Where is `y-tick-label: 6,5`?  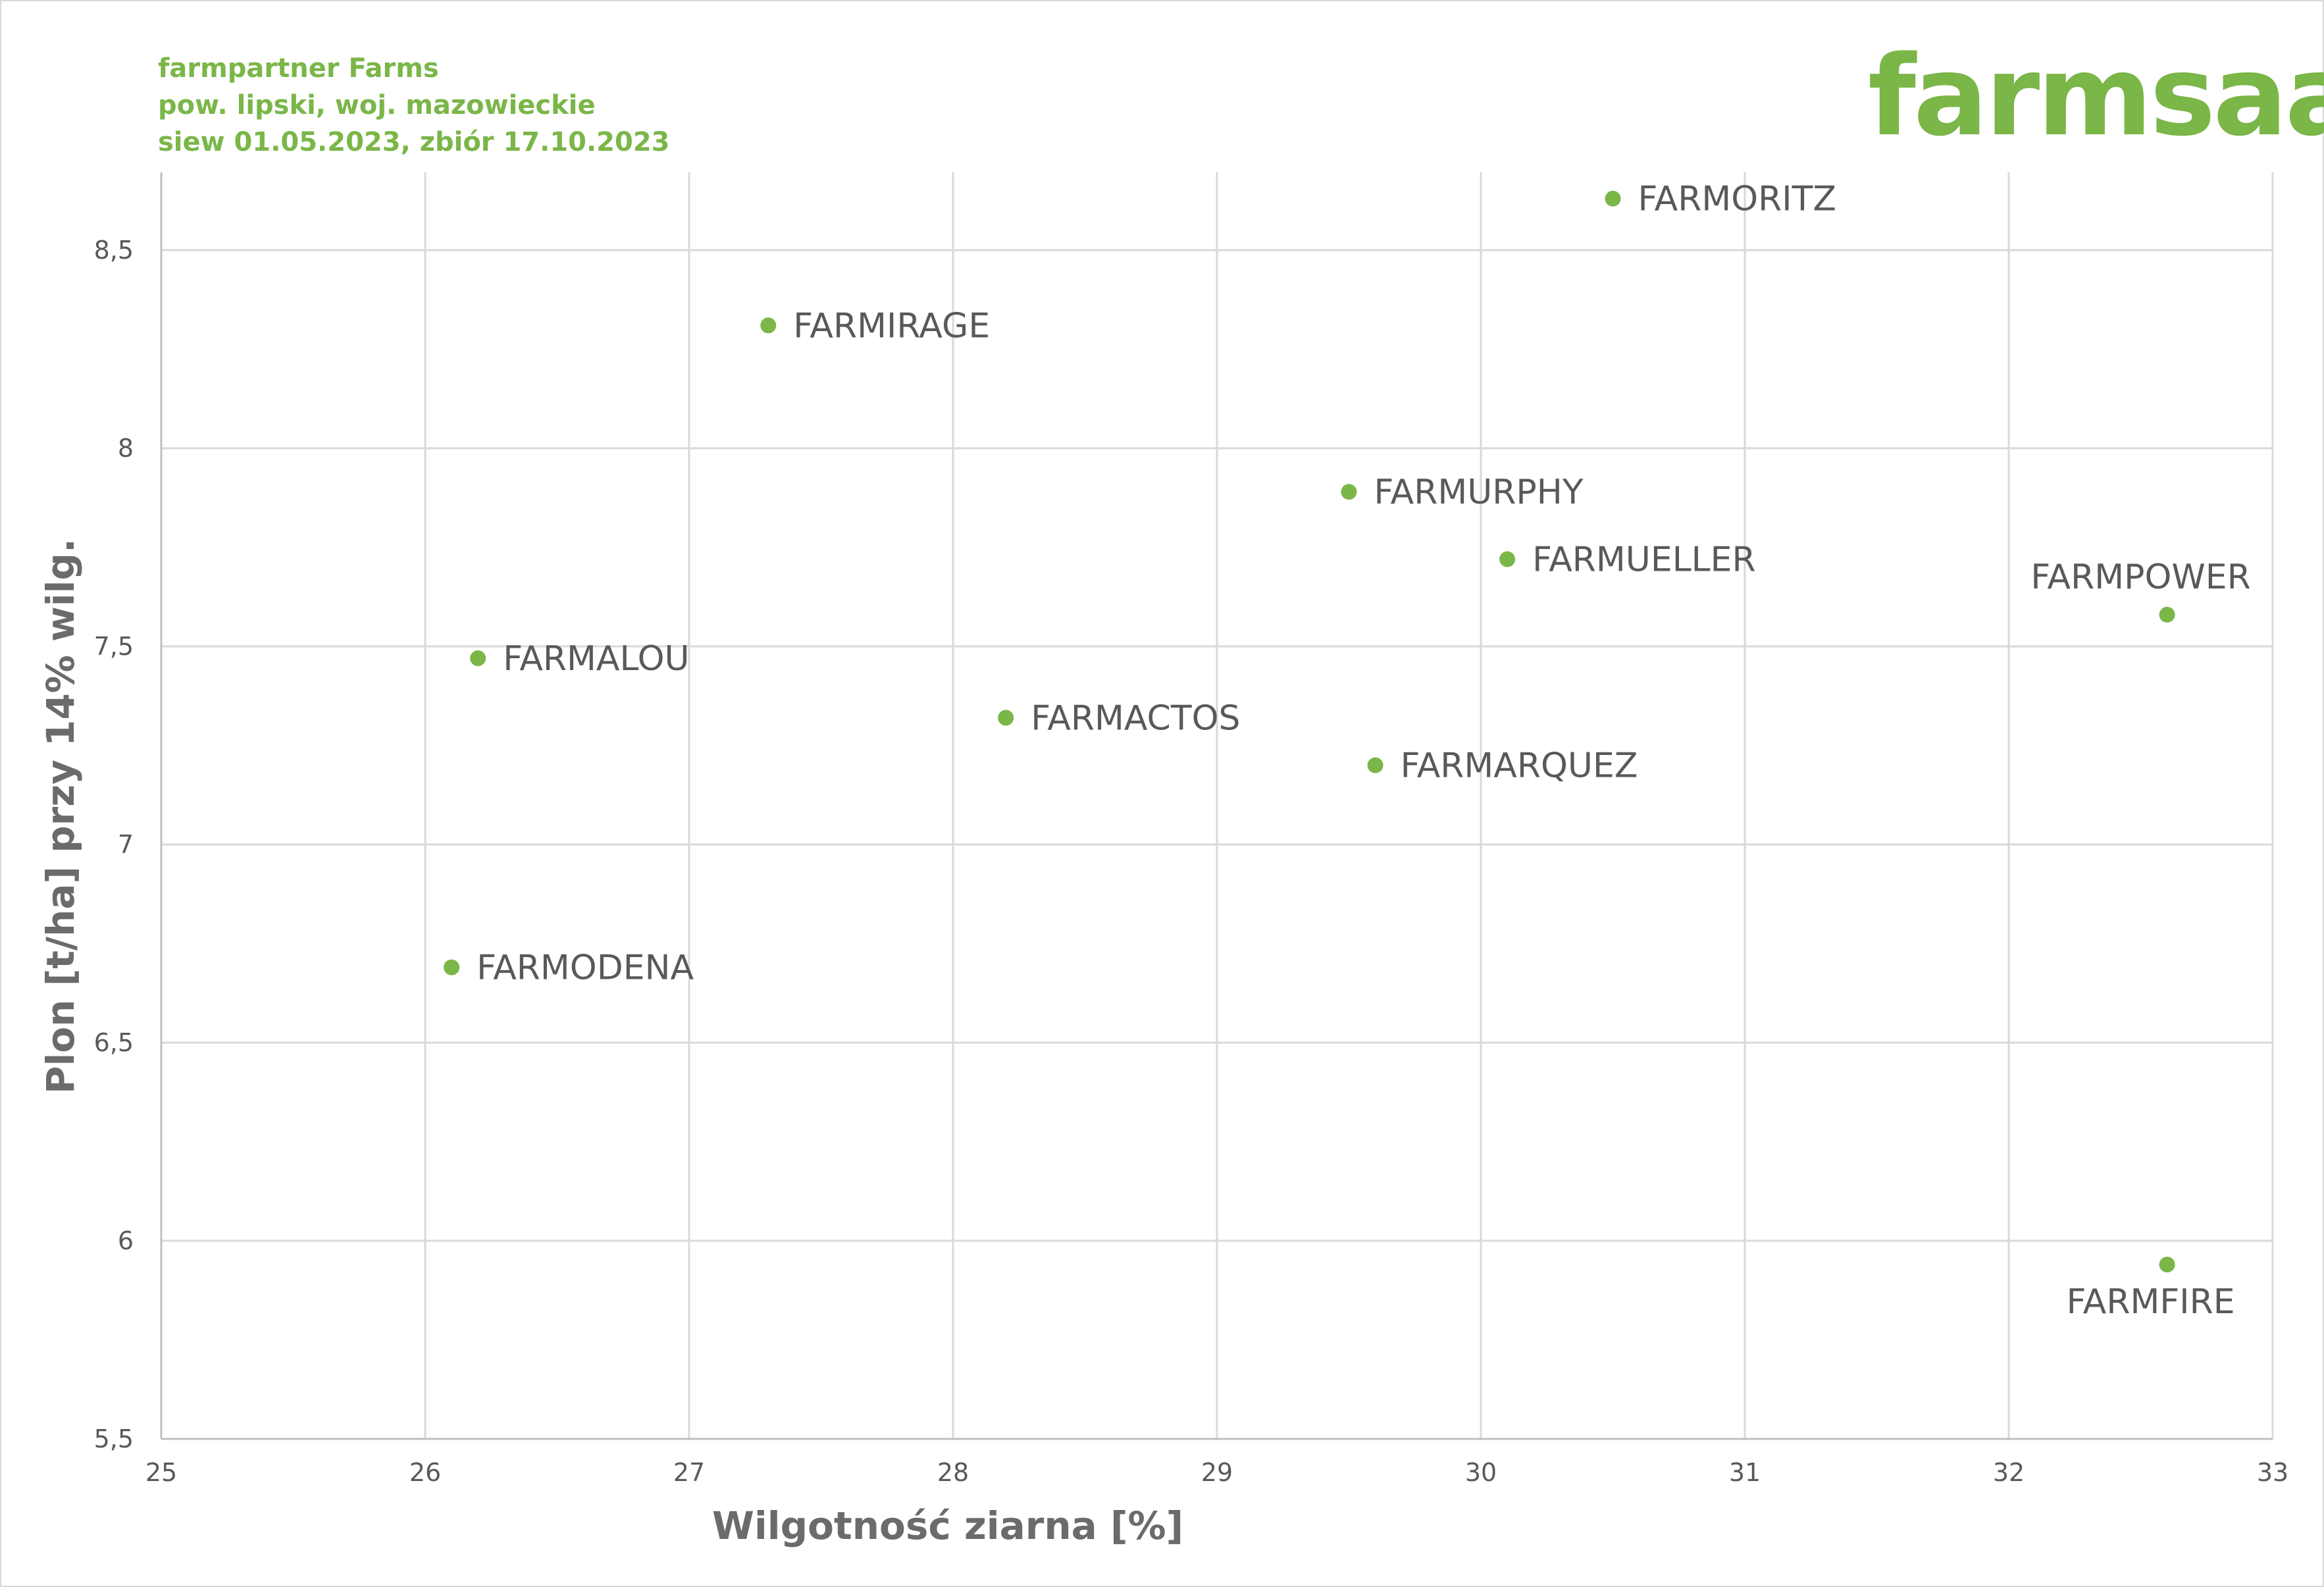
y-tick-label: 6,5 is located at coordinates (114, 1042).